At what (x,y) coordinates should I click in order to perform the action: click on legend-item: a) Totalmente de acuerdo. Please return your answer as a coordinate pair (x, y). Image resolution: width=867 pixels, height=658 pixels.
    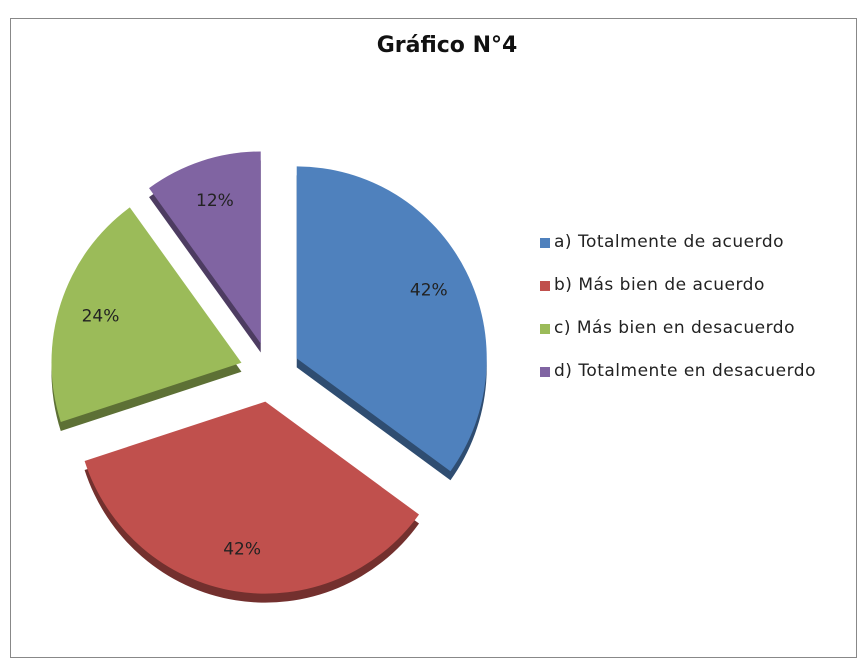
    Looking at the image, I should click on (685, 242).